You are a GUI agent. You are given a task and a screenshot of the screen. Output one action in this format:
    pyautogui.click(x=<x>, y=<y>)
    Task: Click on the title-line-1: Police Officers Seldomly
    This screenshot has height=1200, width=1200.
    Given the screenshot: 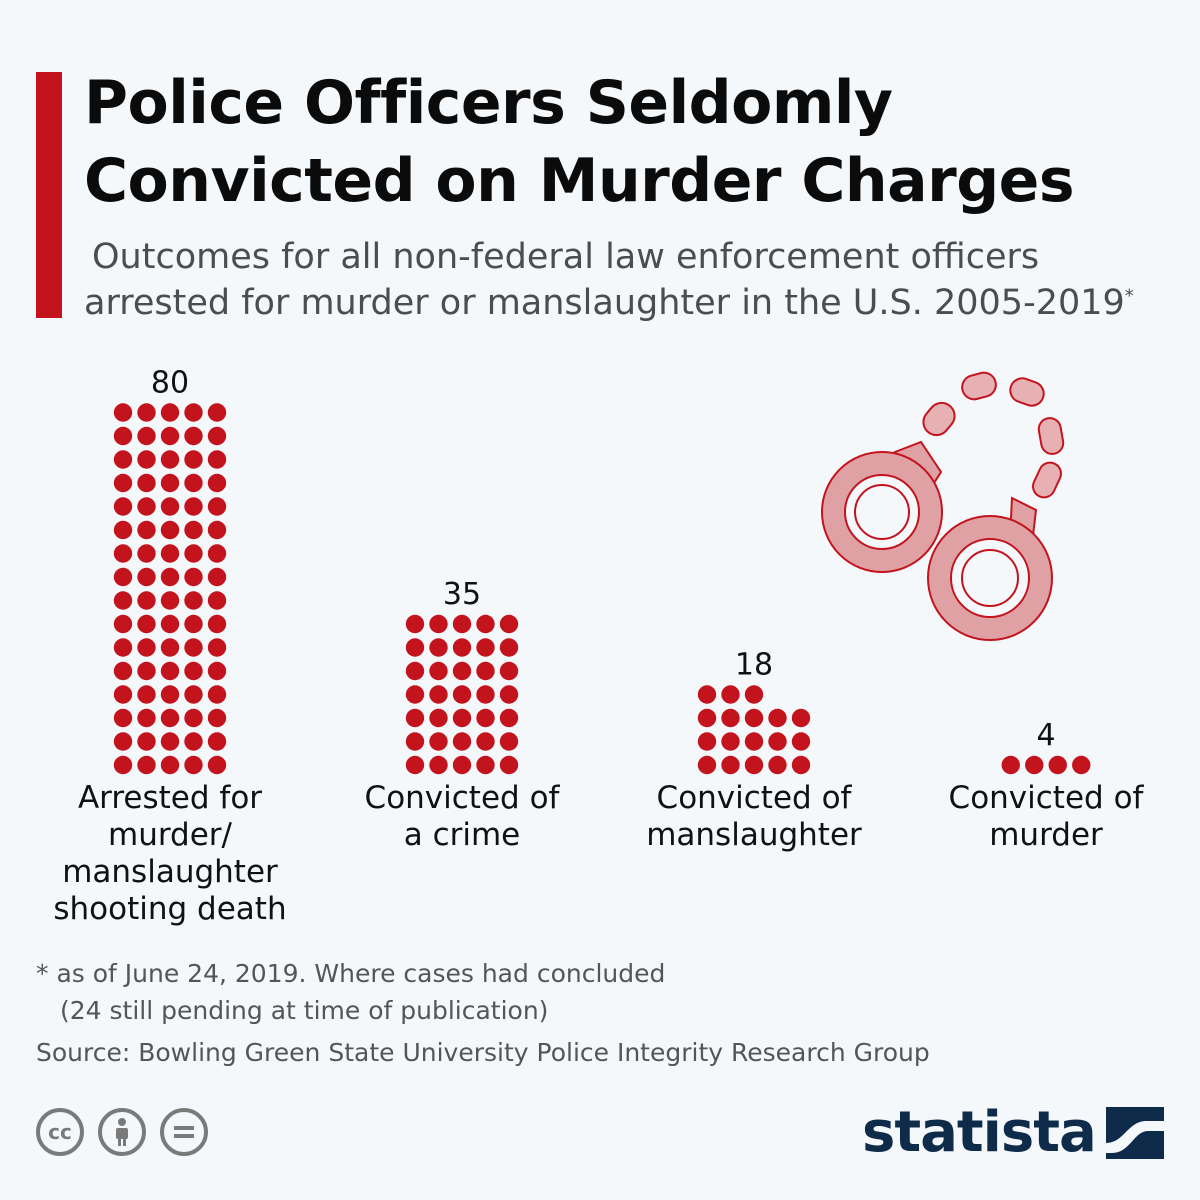 What is the action you would take?
    pyautogui.click(x=488, y=103)
    